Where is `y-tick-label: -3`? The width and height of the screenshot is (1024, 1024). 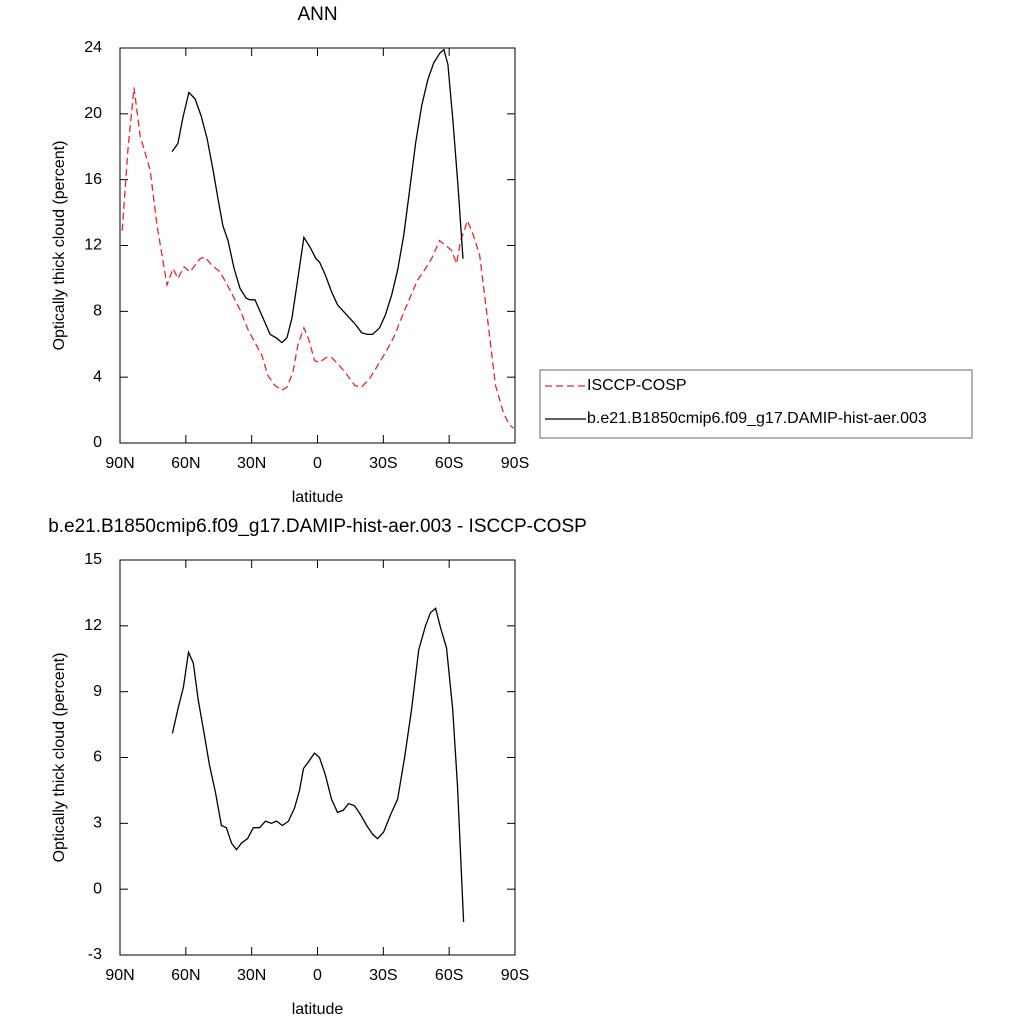 y-tick-label: -3 is located at coordinates (95, 954).